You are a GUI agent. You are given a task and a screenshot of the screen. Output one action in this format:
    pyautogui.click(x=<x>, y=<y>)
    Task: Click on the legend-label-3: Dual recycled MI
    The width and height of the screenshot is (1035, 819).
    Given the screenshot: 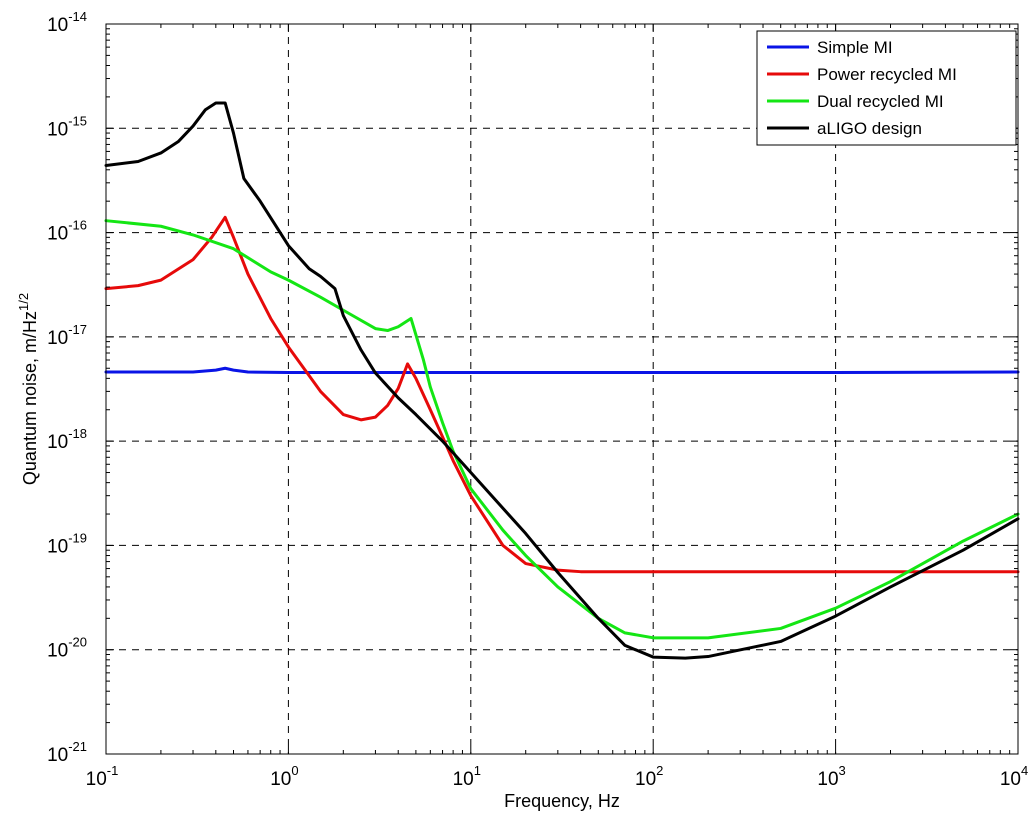 What is the action you would take?
    pyautogui.click(x=880, y=101)
    